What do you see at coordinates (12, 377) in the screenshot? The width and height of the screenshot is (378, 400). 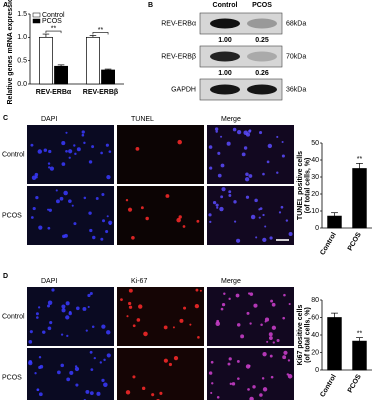 I see `image-row: PCOS` at bounding box center [12, 377].